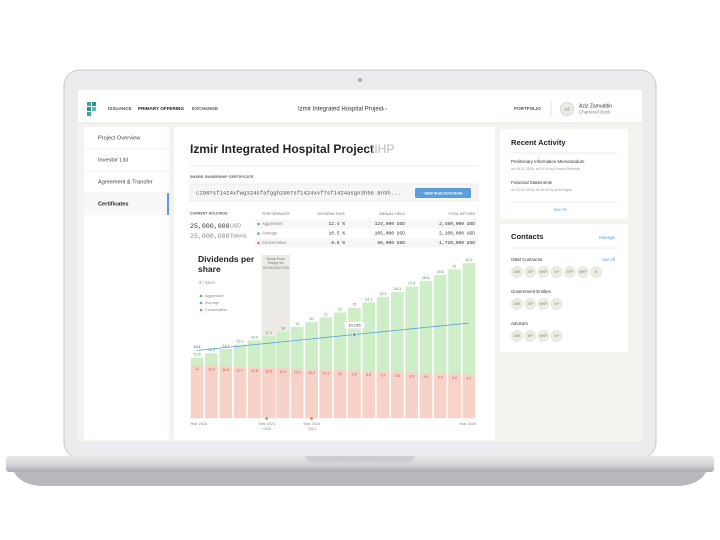 The width and height of the screenshot is (720, 540). Describe the element at coordinates (397, 376) in the screenshot. I see `value-label: 9.6` at that location.